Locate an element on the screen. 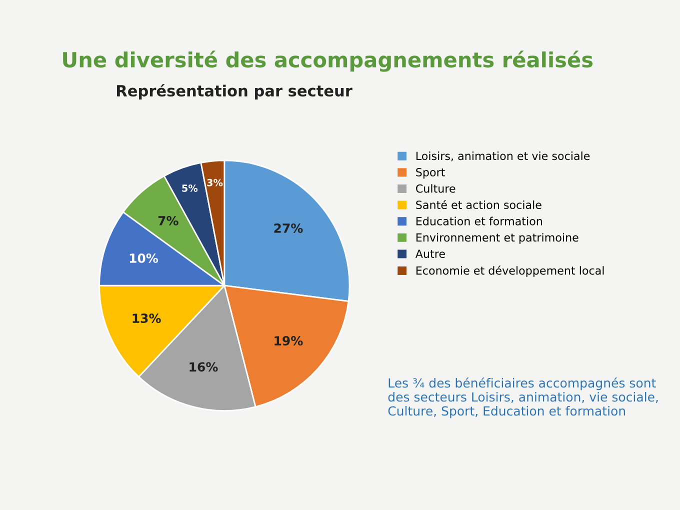 This screenshot has width=680, height=510. data-label: 3% is located at coordinates (215, 182).